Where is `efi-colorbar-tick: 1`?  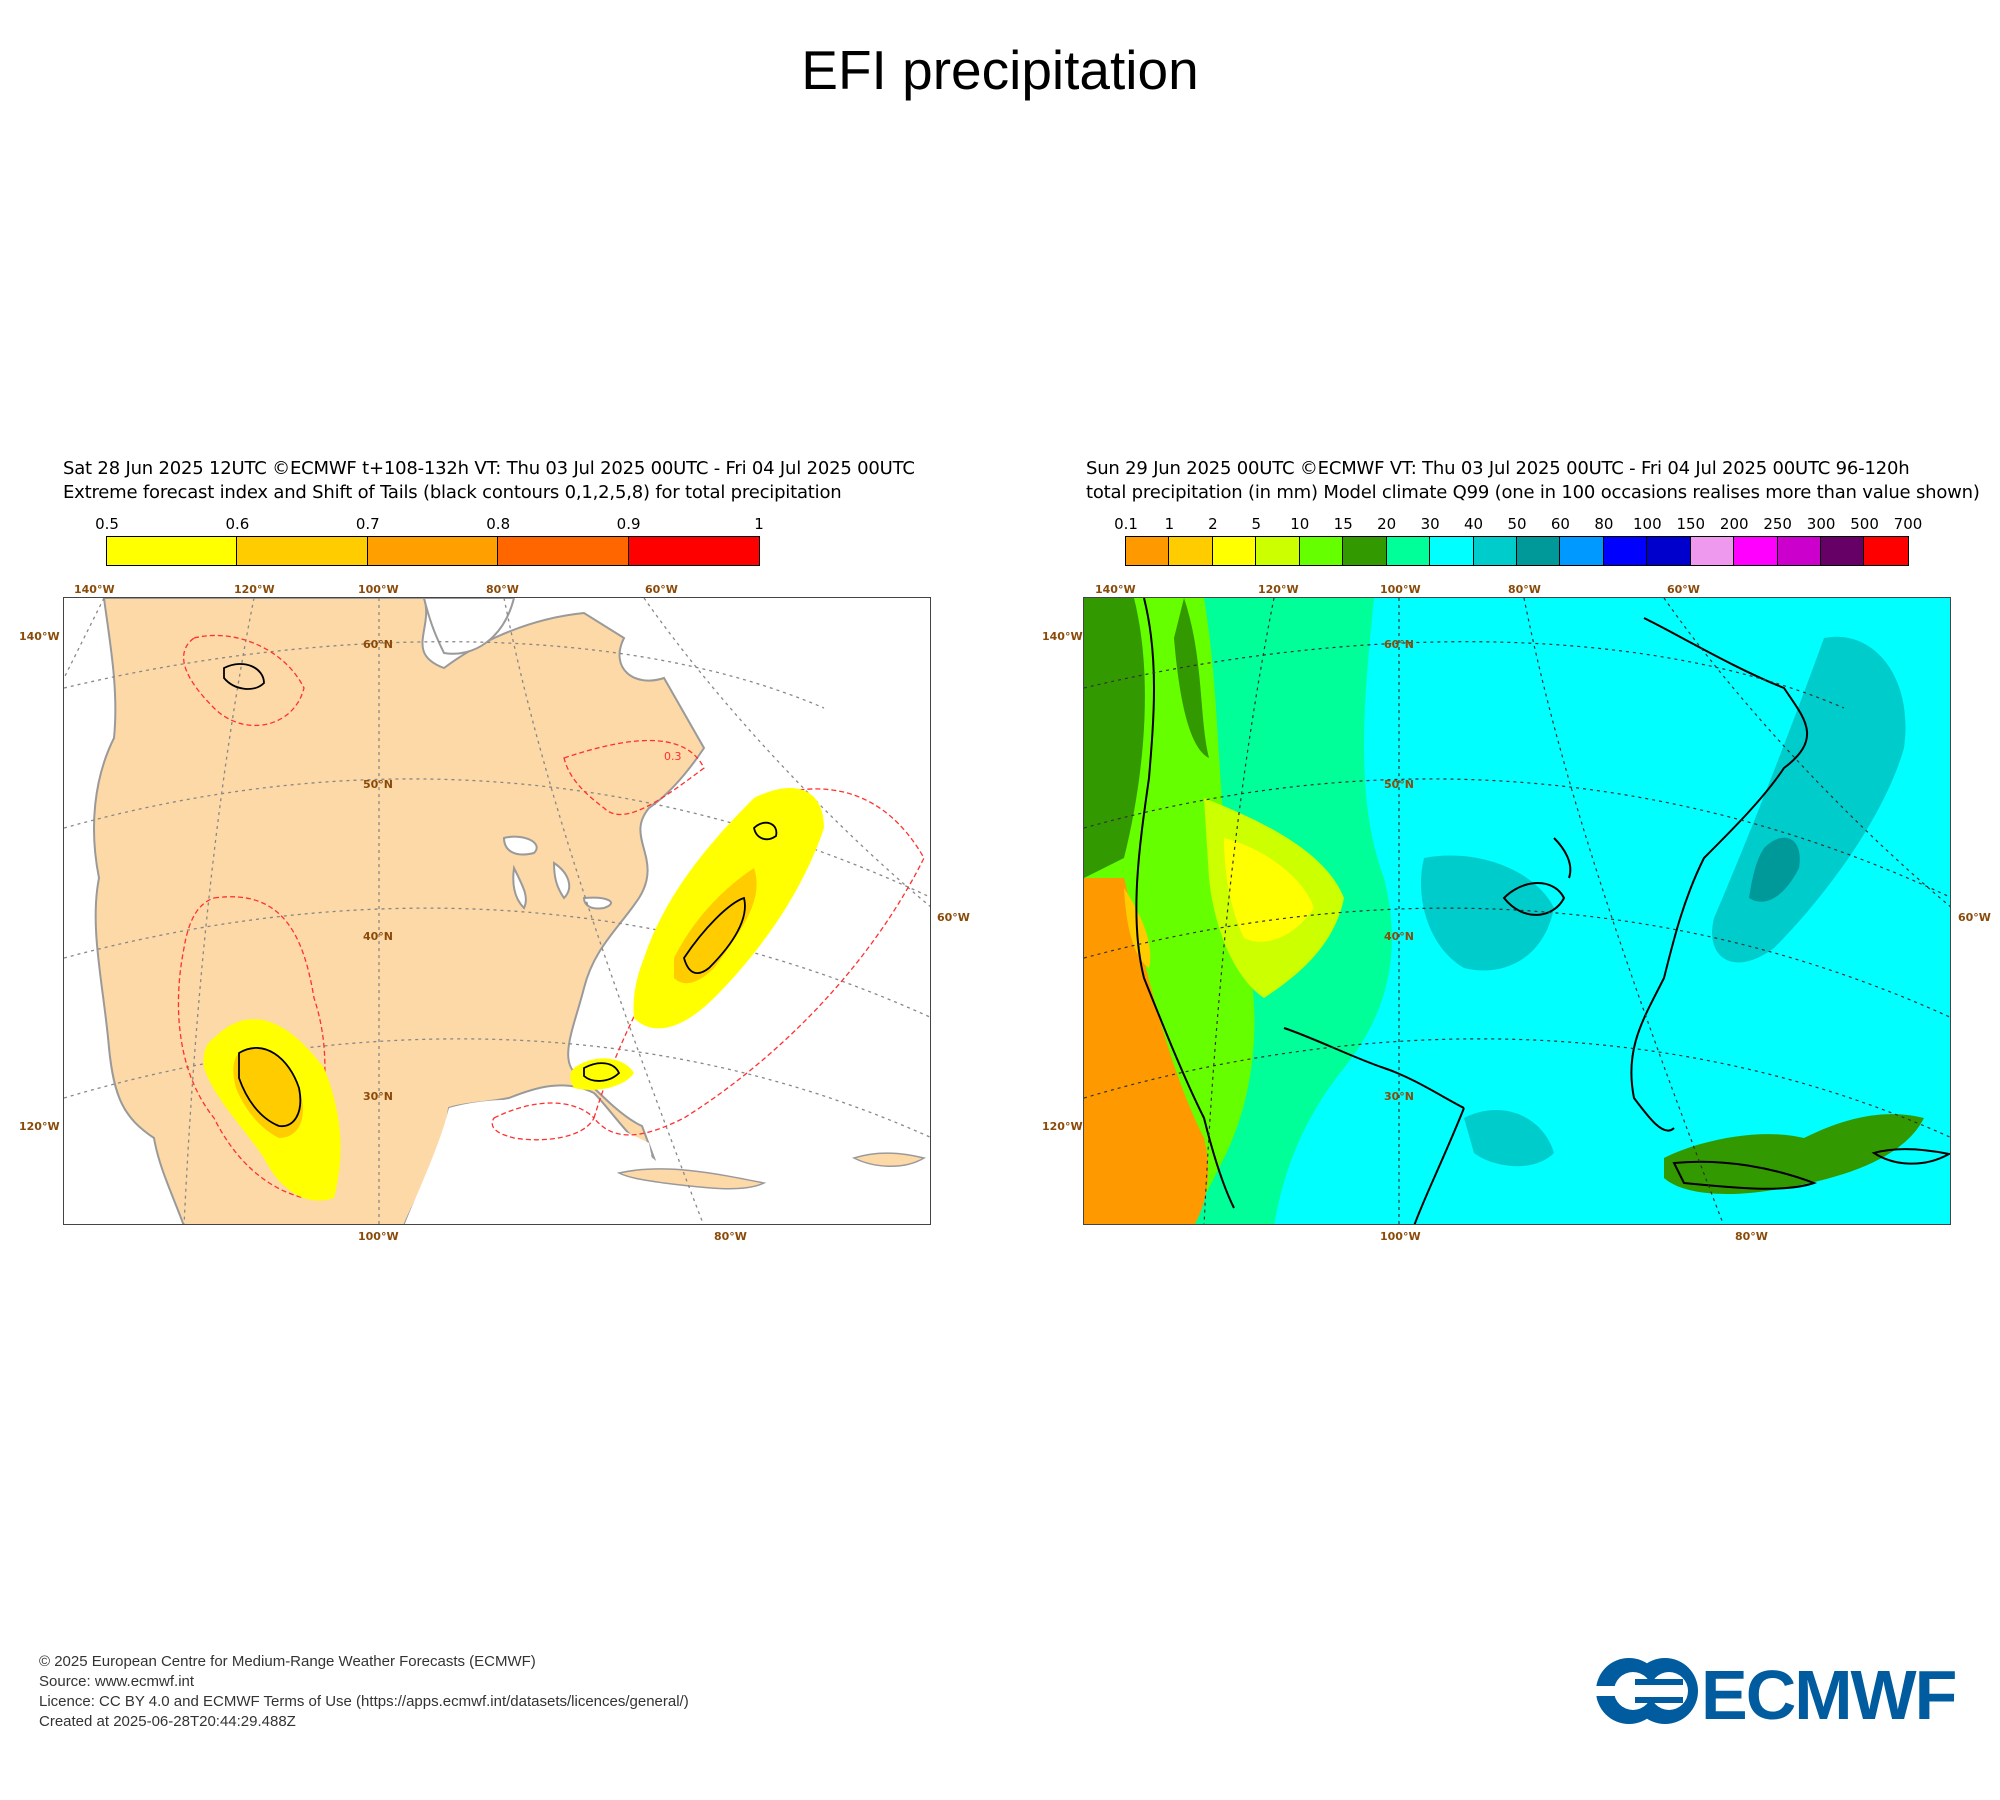 efi-colorbar-tick: 1 is located at coordinates (759, 524).